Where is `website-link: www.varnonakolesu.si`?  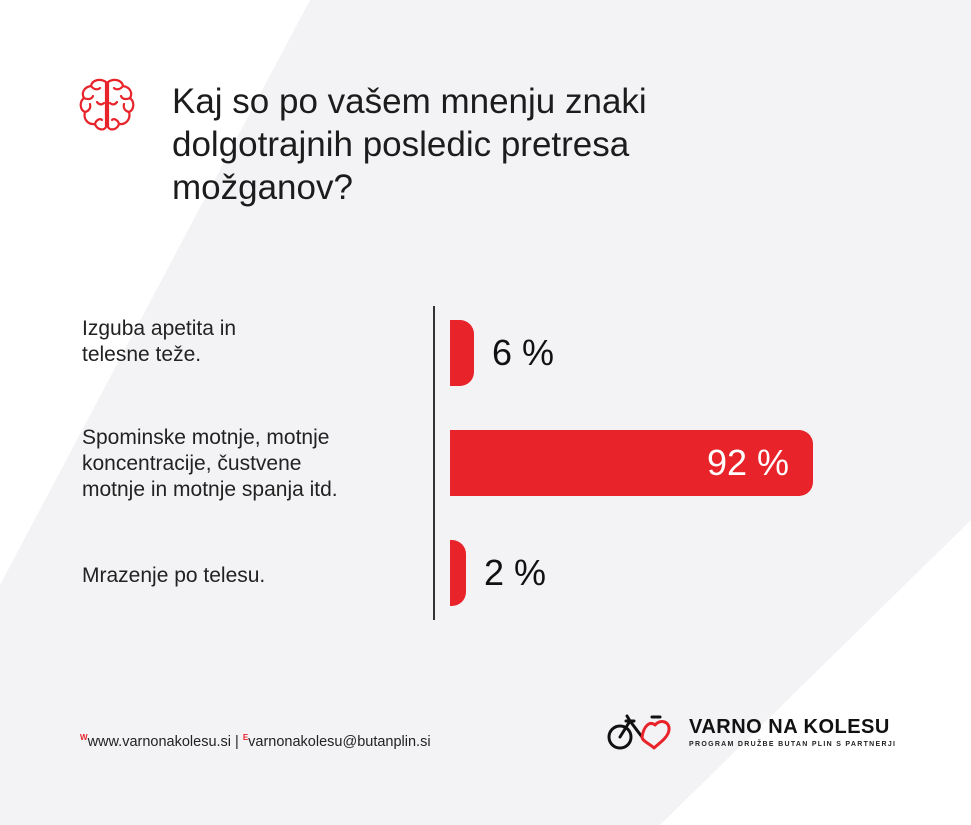 website-link: www.varnonakolesu.si is located at coordinates (159, 742).